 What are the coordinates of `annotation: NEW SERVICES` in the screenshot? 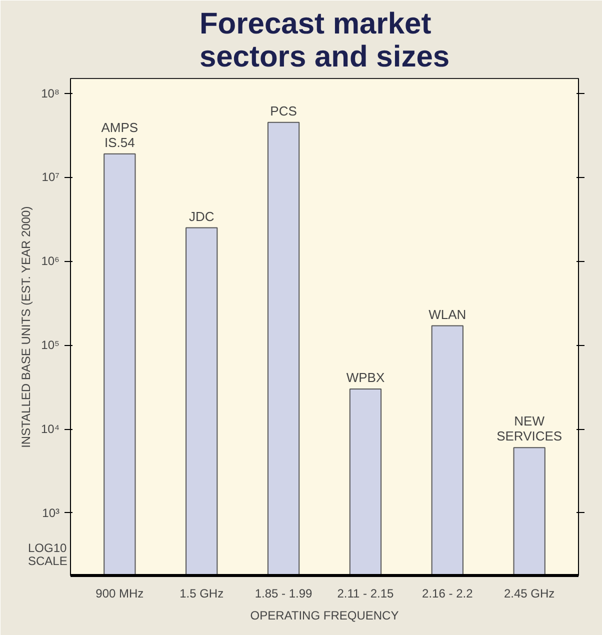 It's located at (529, 429).